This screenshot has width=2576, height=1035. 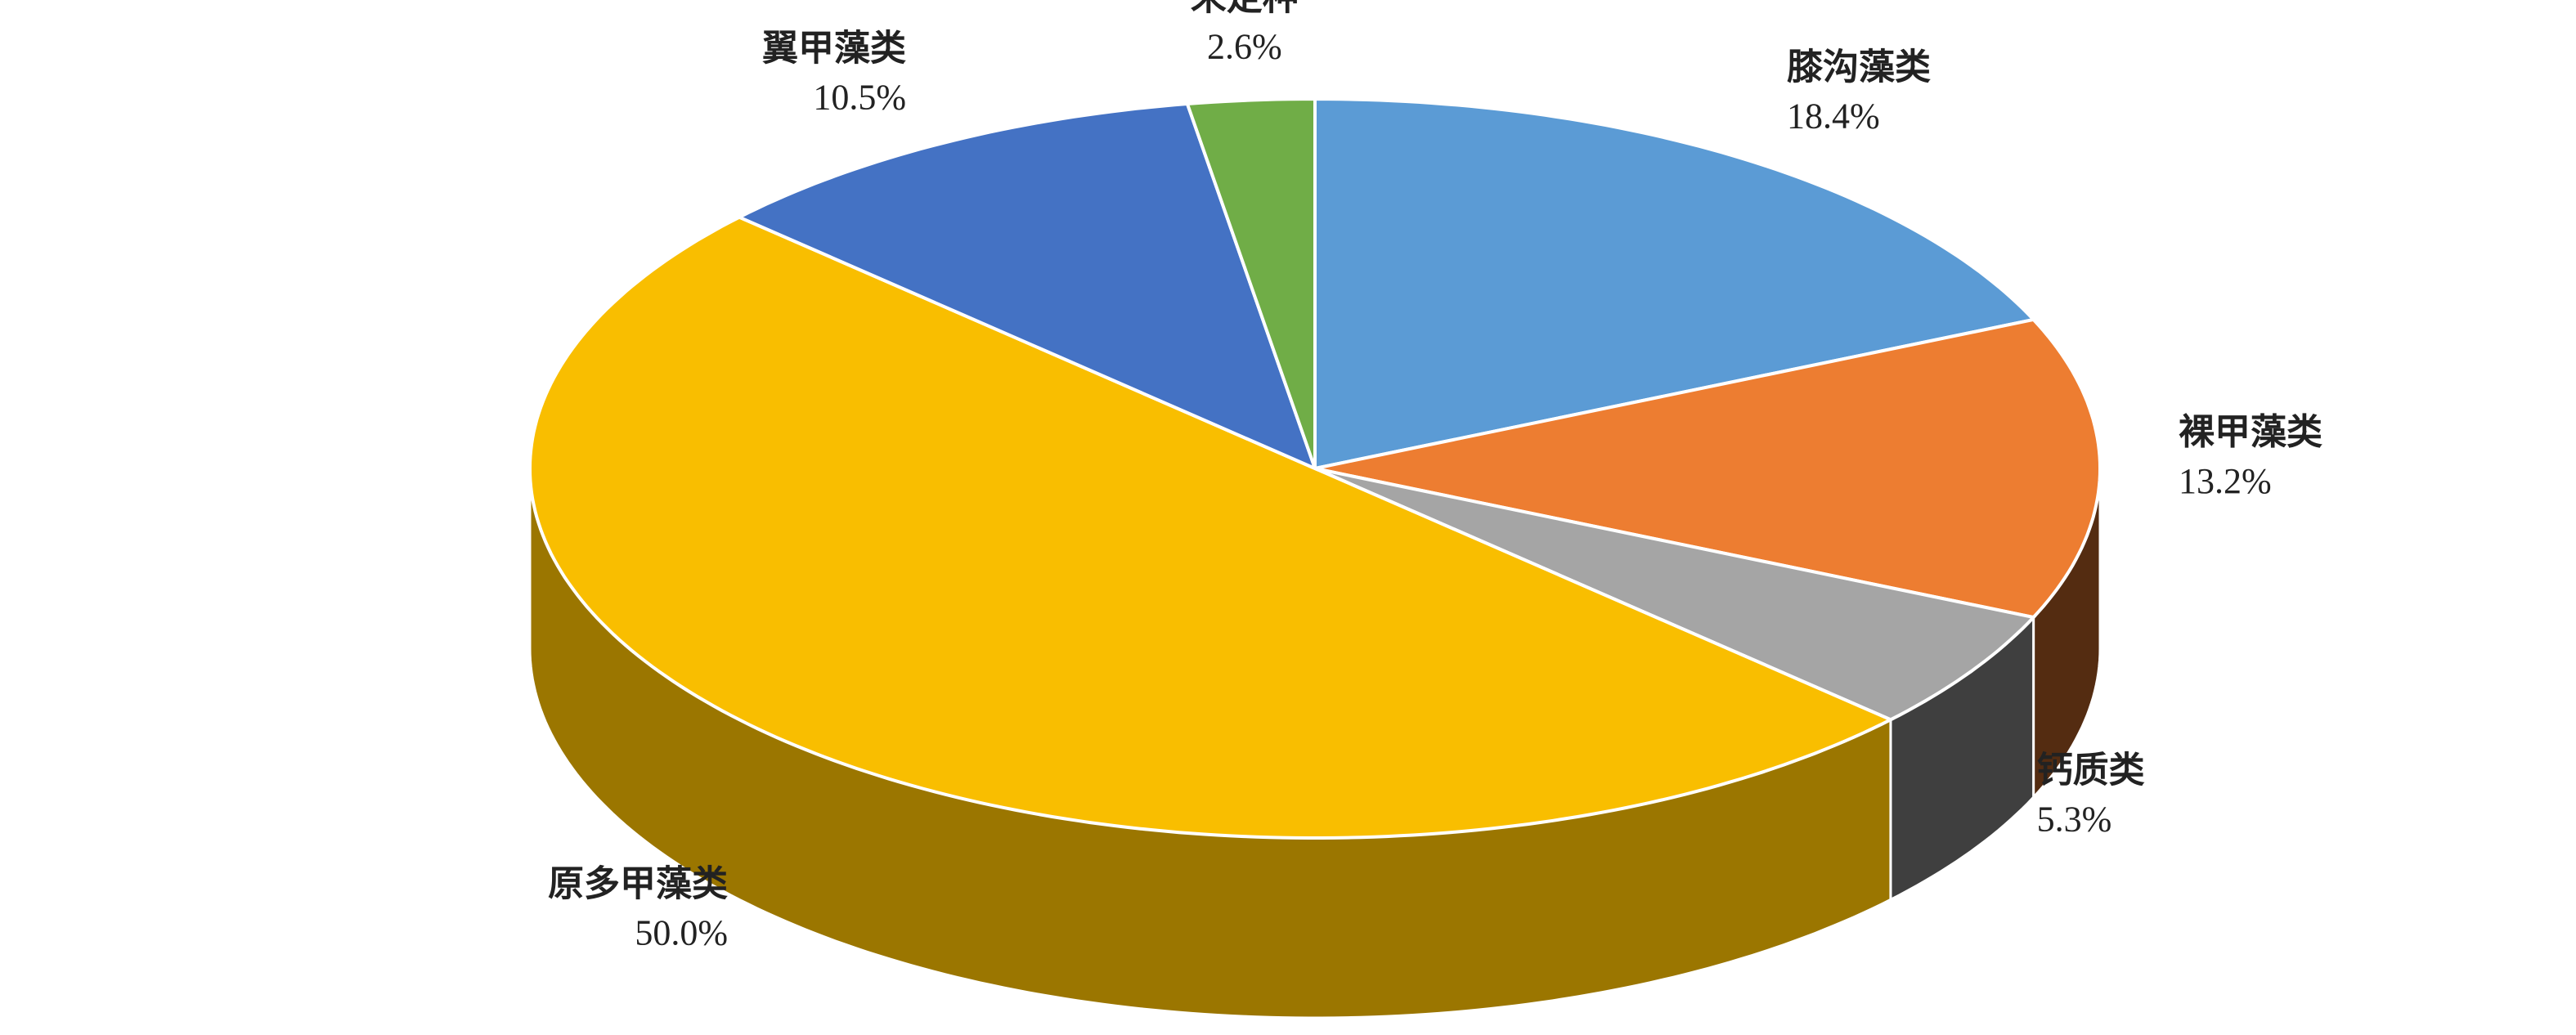 What do you see at coordinates (2250, 432) in the screenshot?
I see `slice-label: 裸甲藻类` at bounding box center [2250, 432].